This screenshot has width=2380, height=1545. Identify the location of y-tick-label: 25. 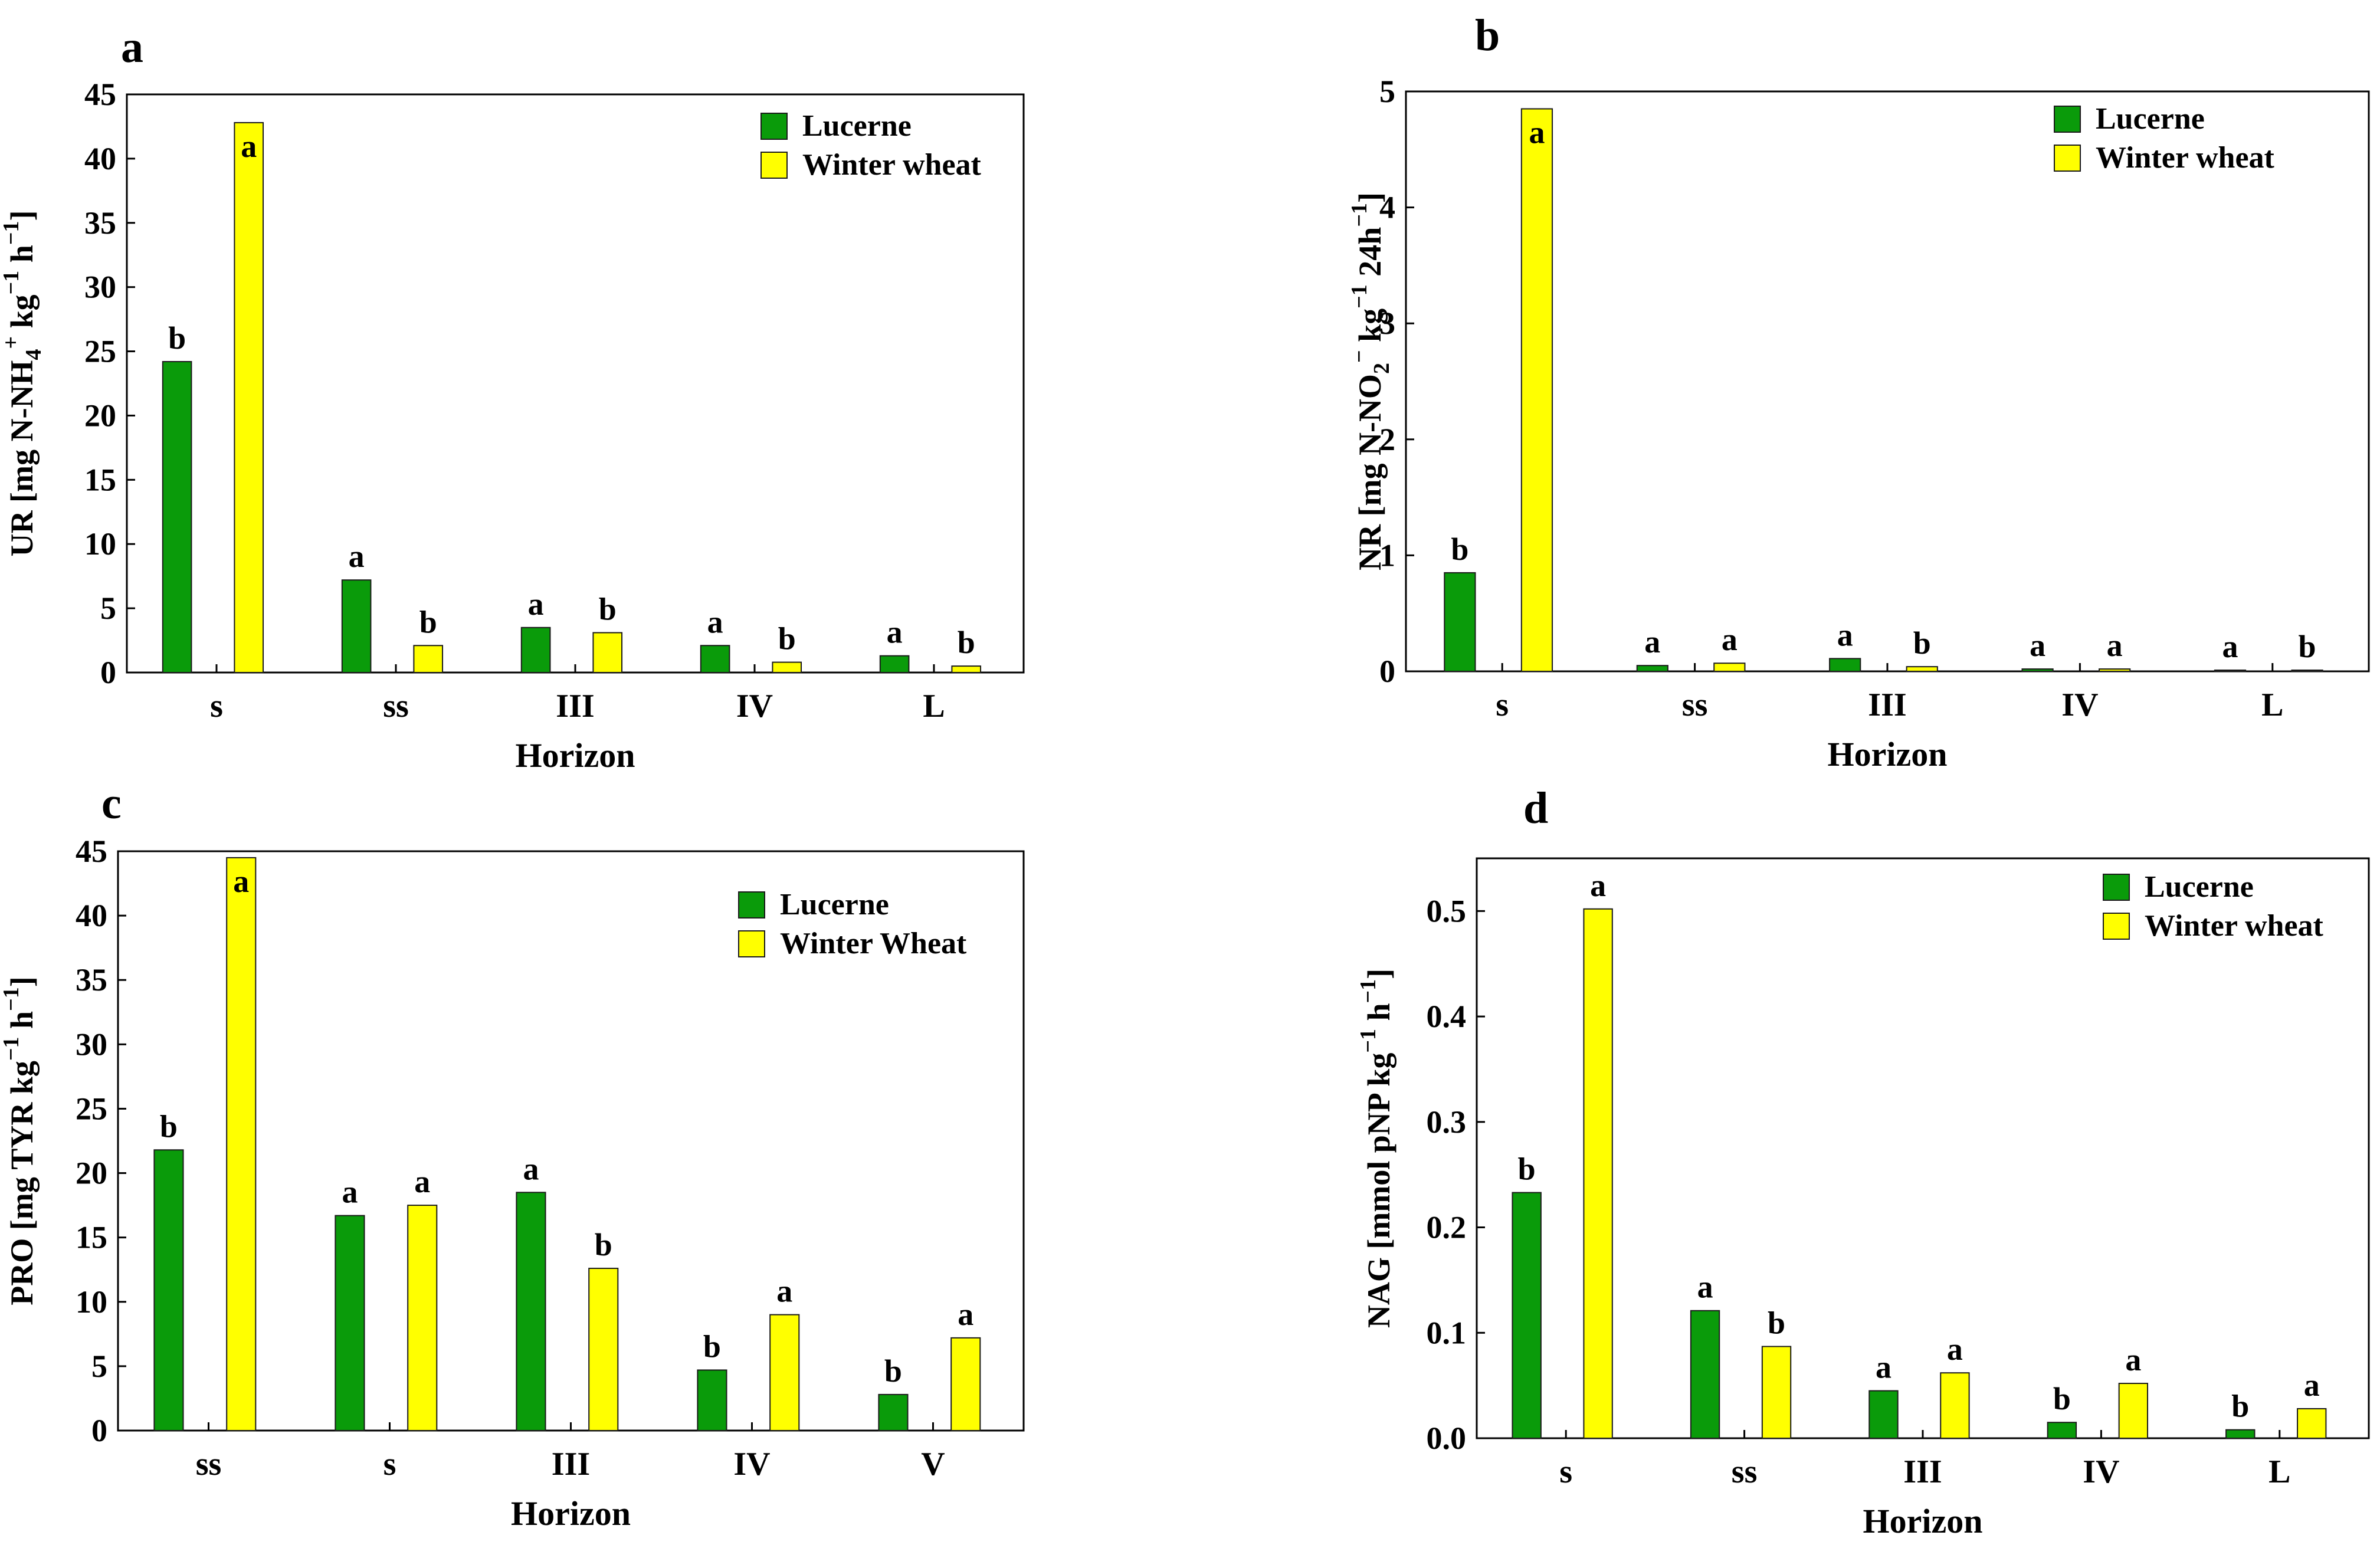
(100, 351).